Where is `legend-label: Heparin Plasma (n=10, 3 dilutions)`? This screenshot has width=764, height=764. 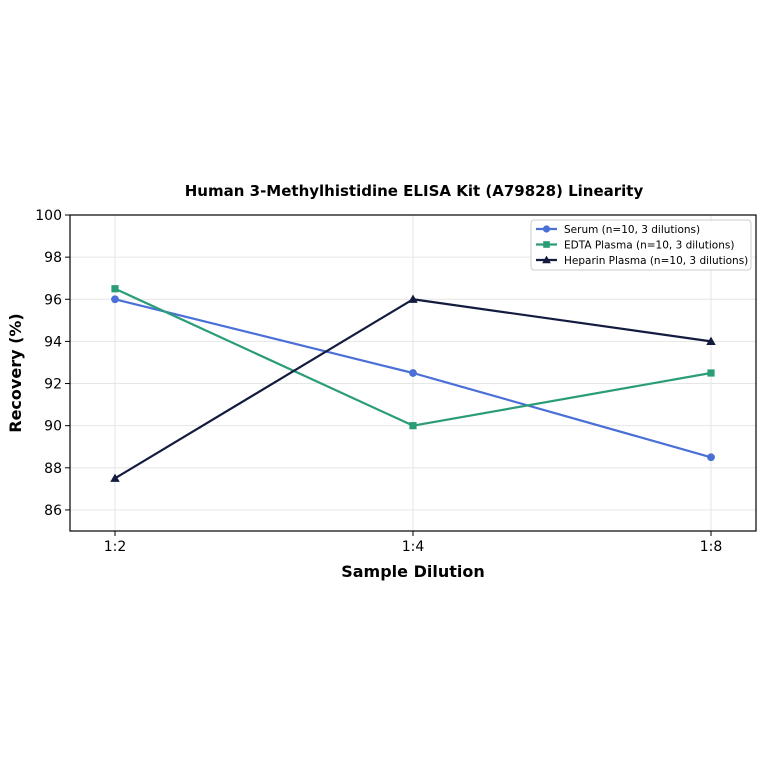 legend-label: Heparin Plasma (n=10, 3 dilutions) is located at coordinates (656, 261).